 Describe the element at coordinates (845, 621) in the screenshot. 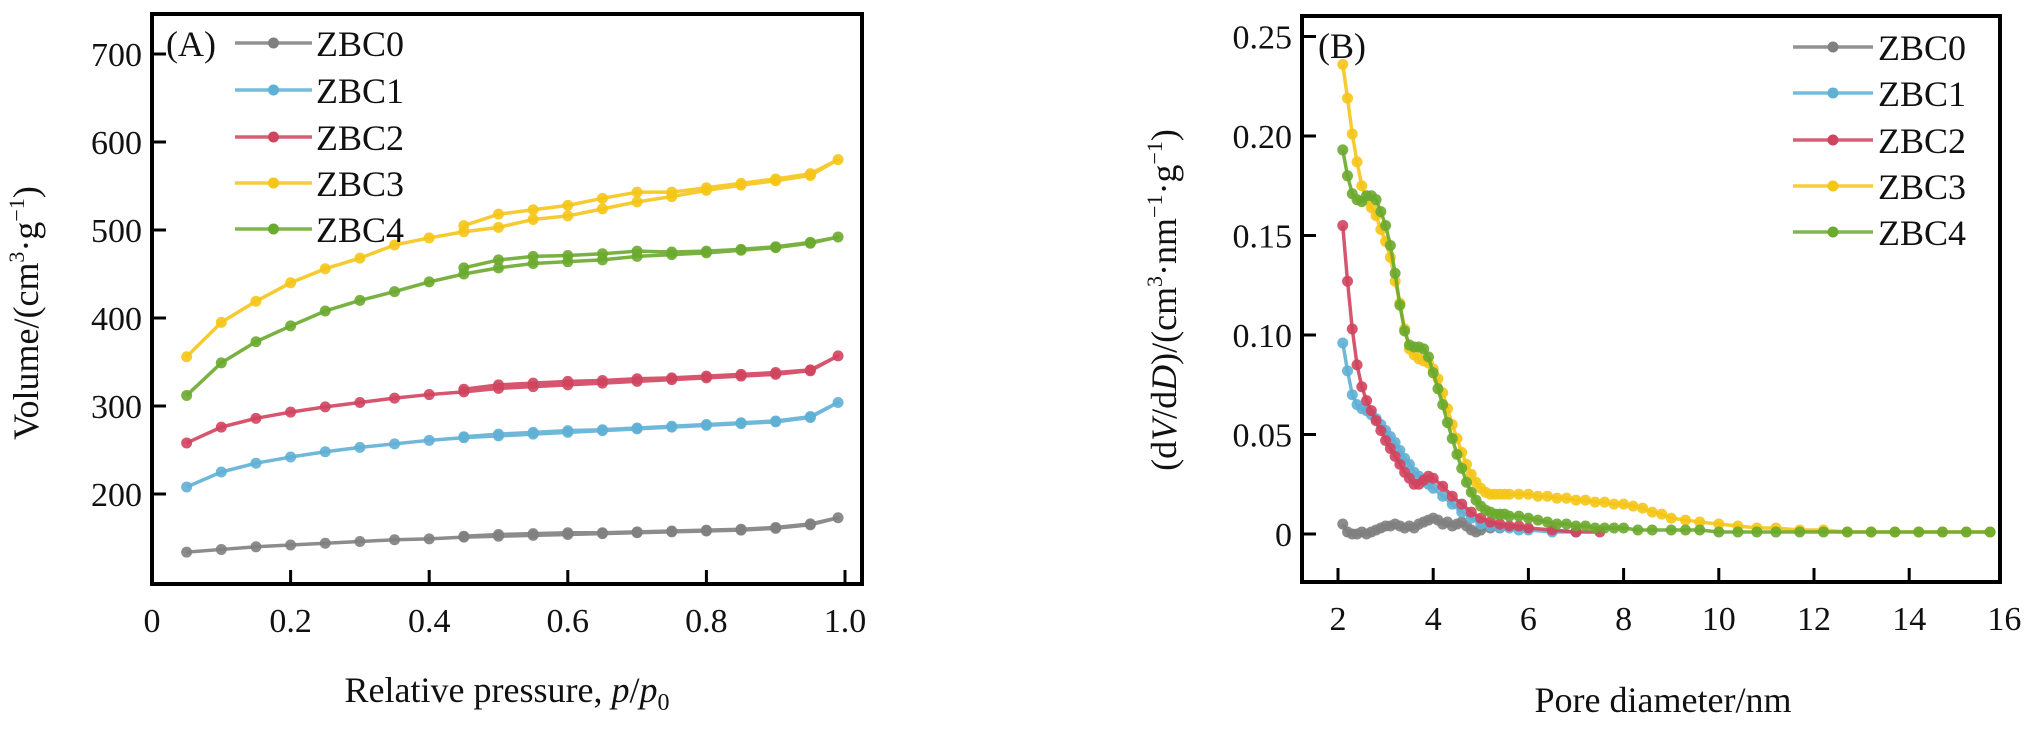

I see `panel-a-xtick-label: 1.0` at that location.